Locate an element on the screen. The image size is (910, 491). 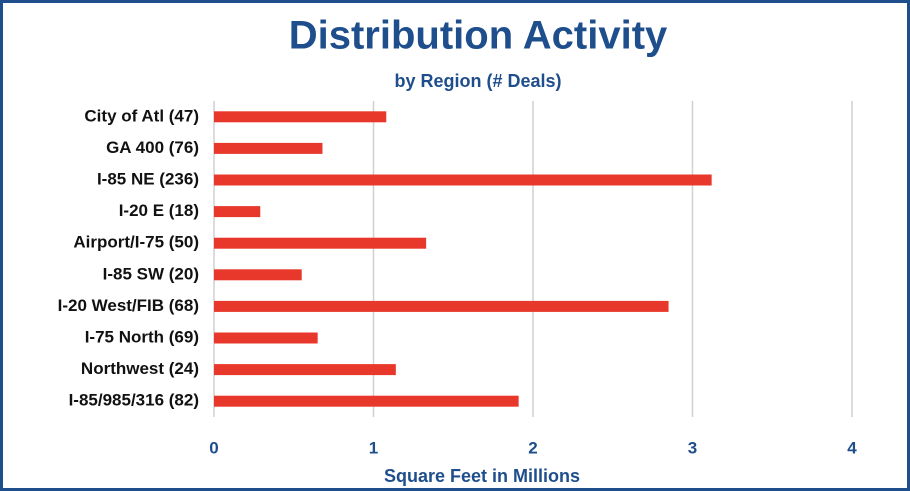
y-tick-label: I-20 E (18) is located at coordinates (159, 210).